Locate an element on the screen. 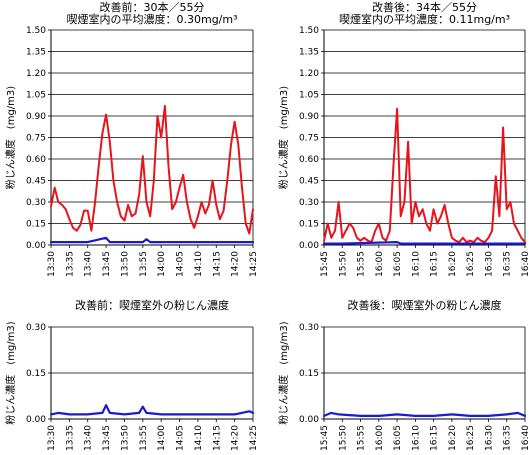 The height and width of the screenshot is (455, 530). chart-title: 改善前：喫煙室外の粉じん濃度 is located at coordinates (152, 305).